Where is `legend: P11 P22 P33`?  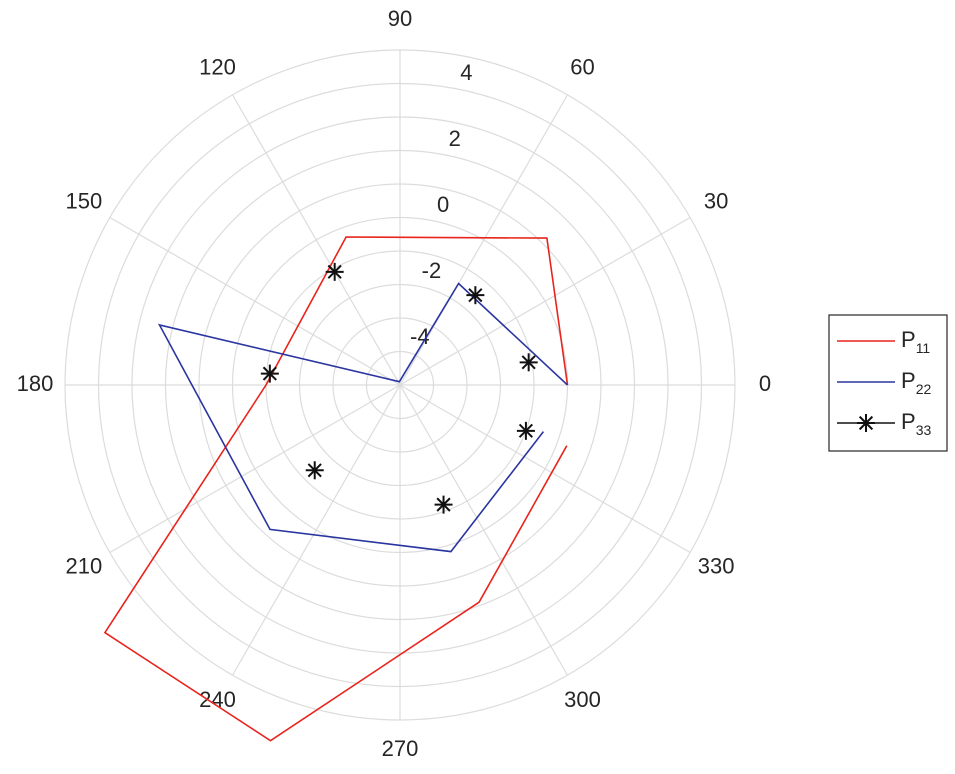 legend: P11 P22 P33 is located at coordinates (888, 383).